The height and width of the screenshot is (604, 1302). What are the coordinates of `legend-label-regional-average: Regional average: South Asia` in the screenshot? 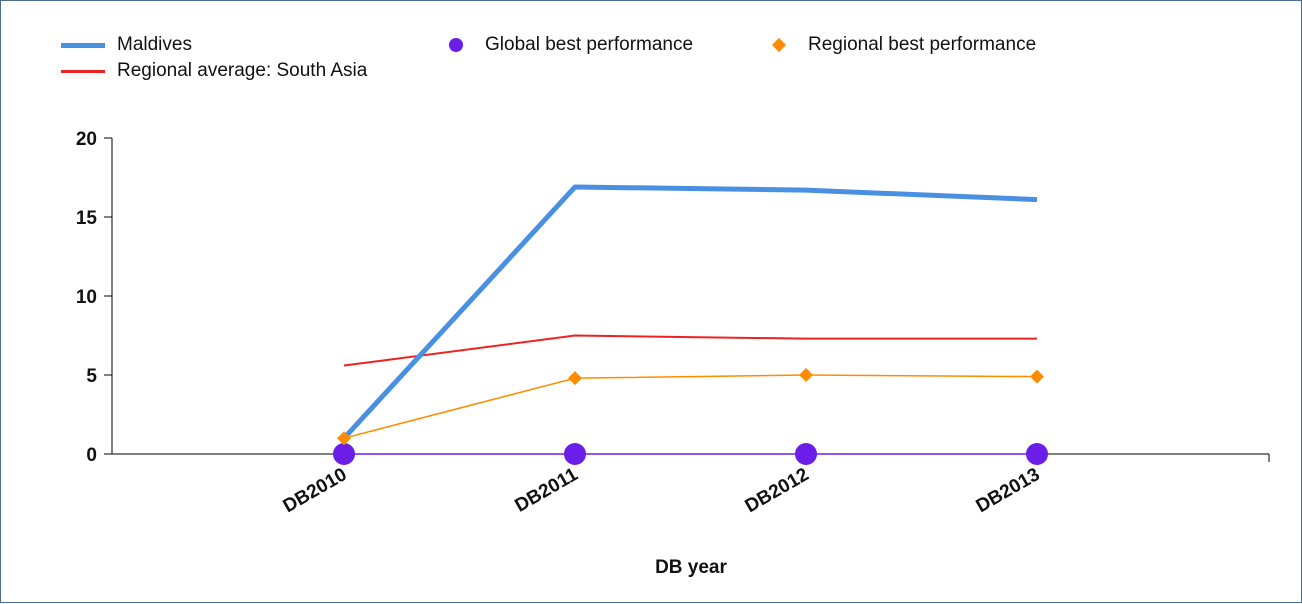 It's located at (242, 70).